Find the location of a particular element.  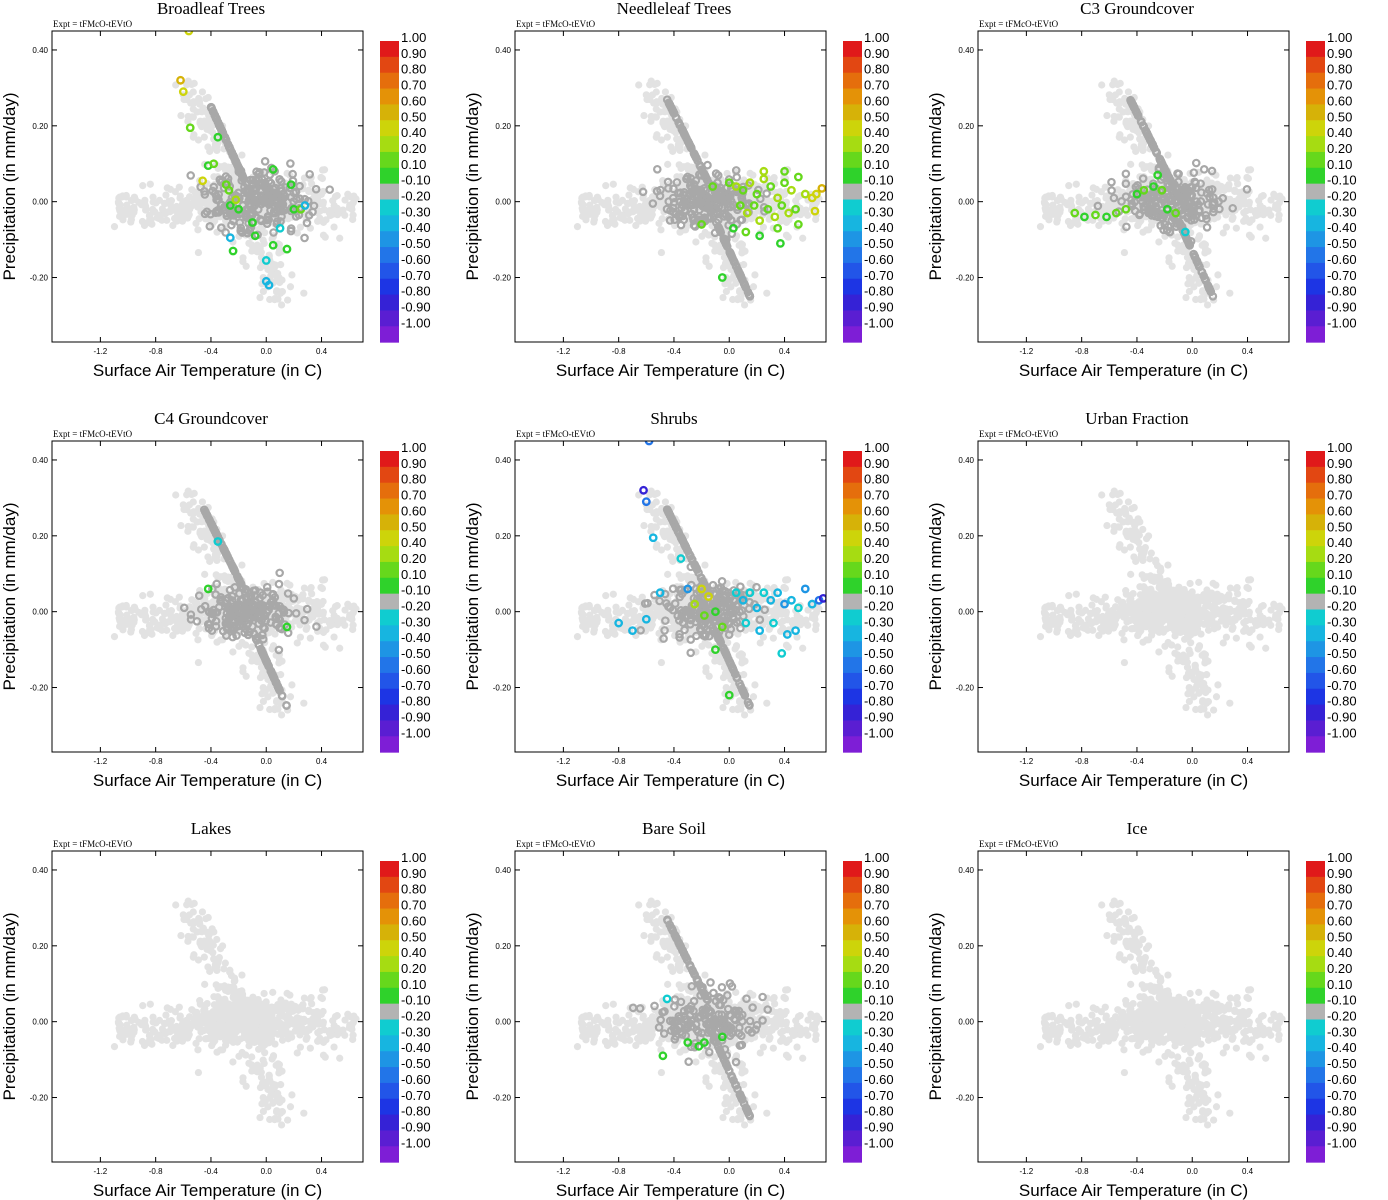

y-tick-label: 0.20 is located at coordinates (40, 126).